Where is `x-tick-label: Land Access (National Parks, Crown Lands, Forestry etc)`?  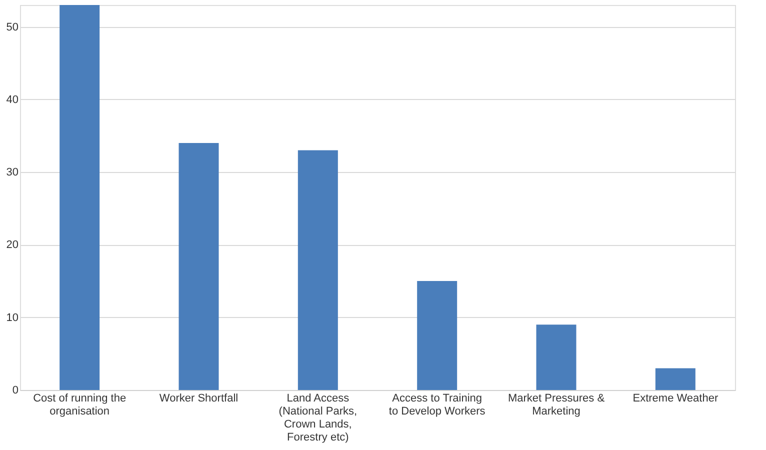 x-tick-label: Land Access (National Parks, Crown Lands, Forestry etc) is located at coordinates (318, 418).